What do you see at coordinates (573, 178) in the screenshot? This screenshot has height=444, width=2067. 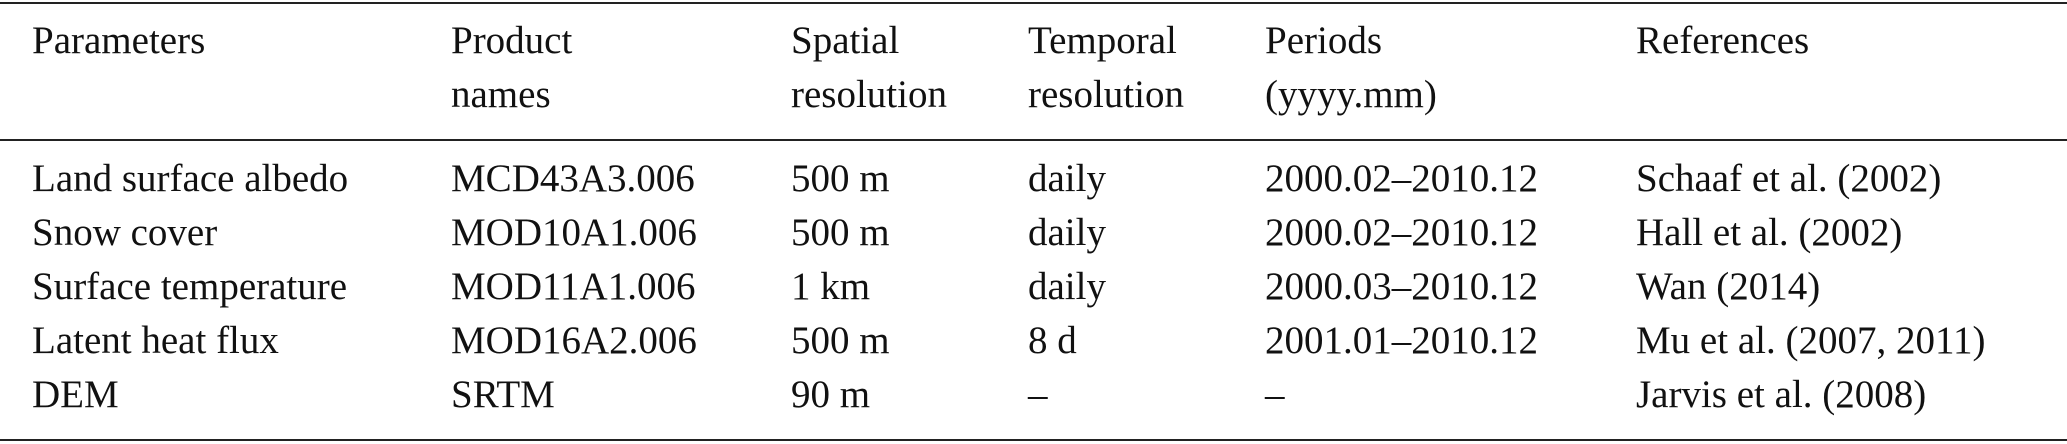 I see `table-cell: MCD43A3.006` at bounding box center [573, 178].